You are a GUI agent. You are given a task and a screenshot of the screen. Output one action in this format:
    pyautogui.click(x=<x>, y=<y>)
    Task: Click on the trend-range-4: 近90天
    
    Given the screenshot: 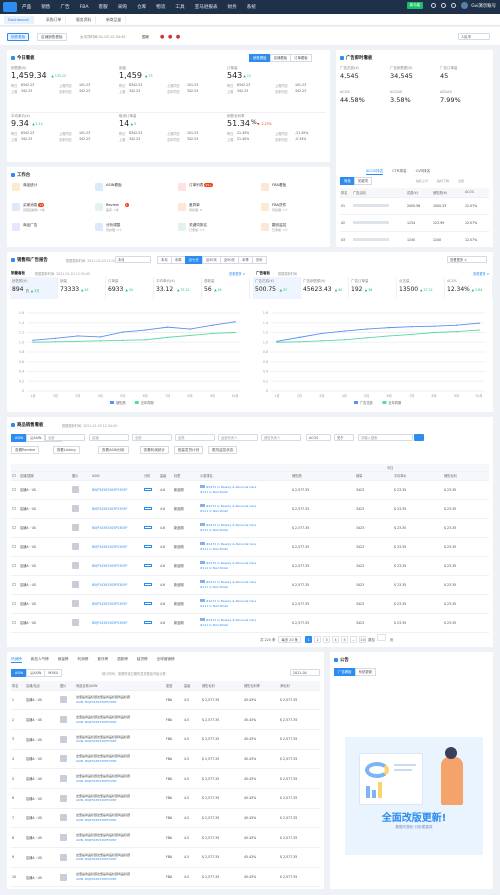 What is the action you would take?
    pyautogui.click(x=229, y=260)
    